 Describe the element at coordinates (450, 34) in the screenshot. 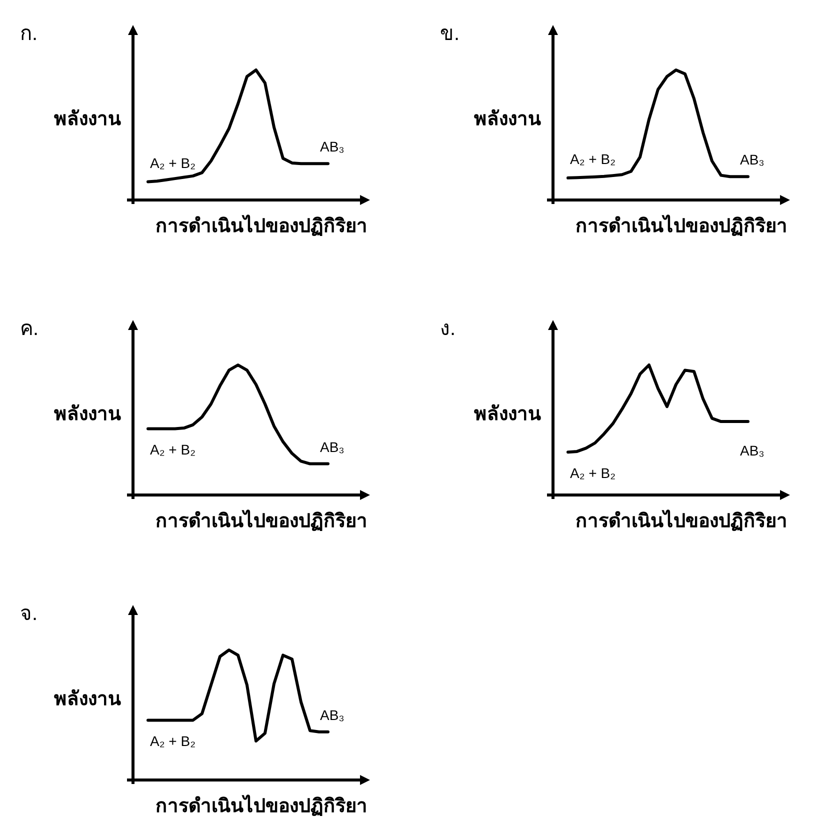

I see `chart-title: ข.` at that location.